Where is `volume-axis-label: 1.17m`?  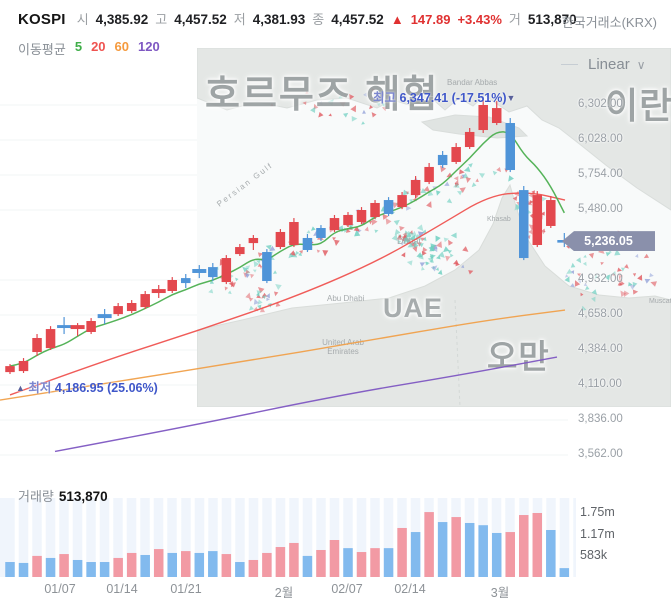
volume-axis-label: 1.17m is located at coordinates (597, 533).